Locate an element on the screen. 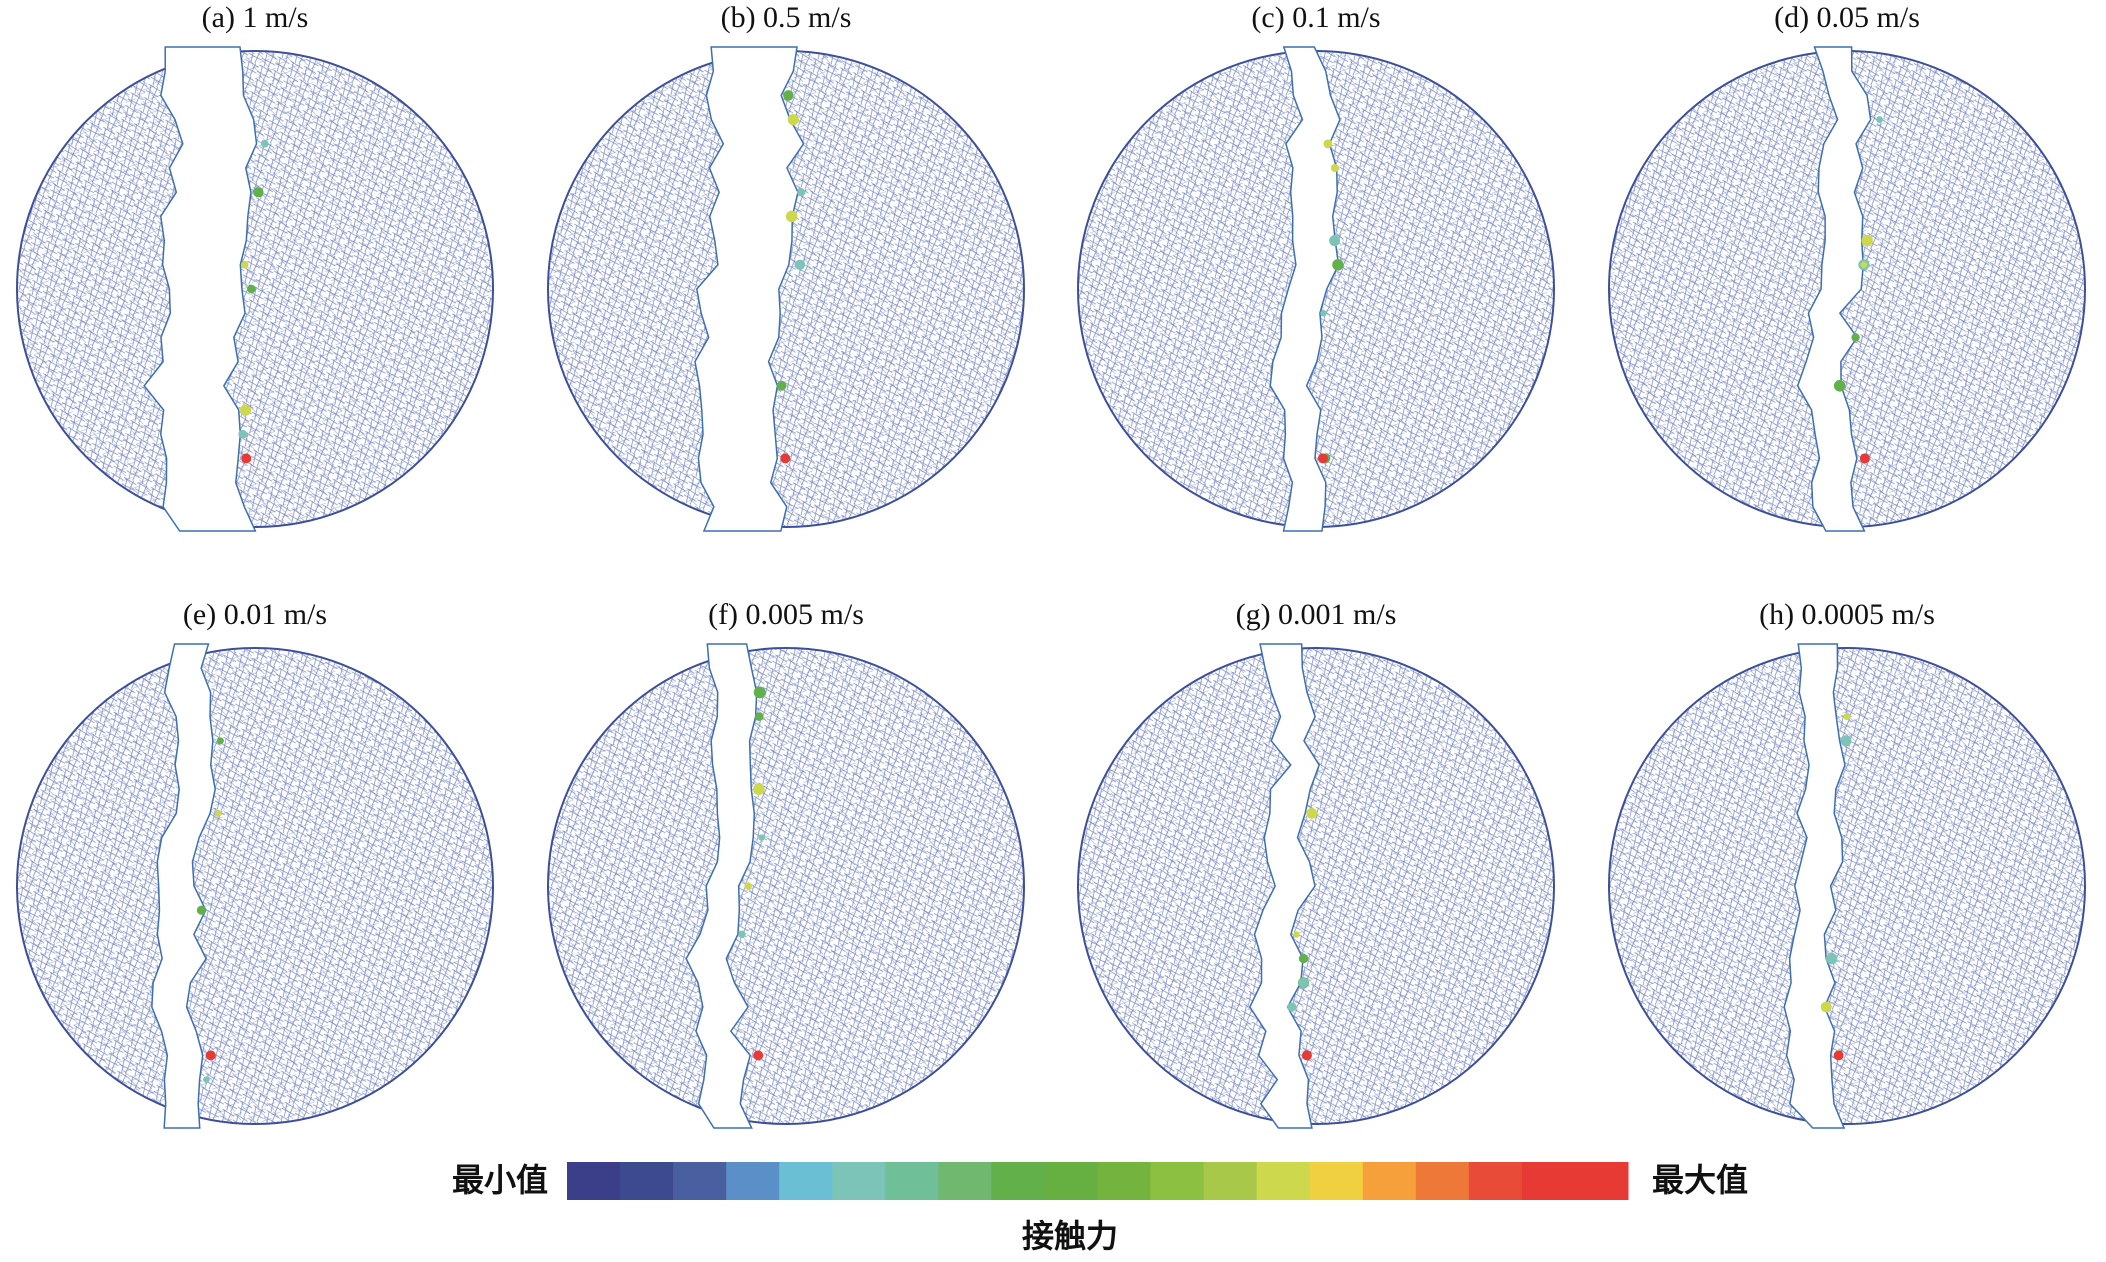 The height and width of the screenshot is (1262, 2106). panel: (g) 0.001 m/s is located at coordinates (1316, 863).